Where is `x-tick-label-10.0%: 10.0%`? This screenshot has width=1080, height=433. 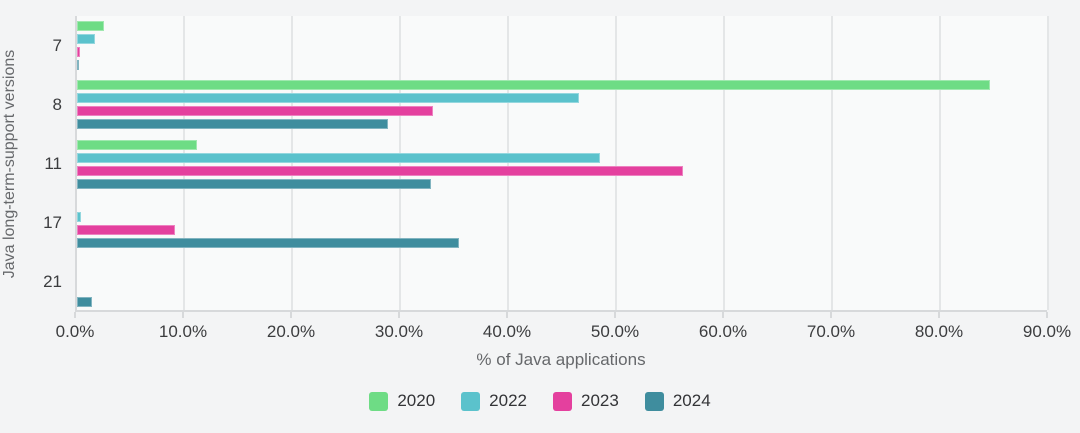 x-tick-label-10.0%: 10.0% is located at coordinates (183, 331).